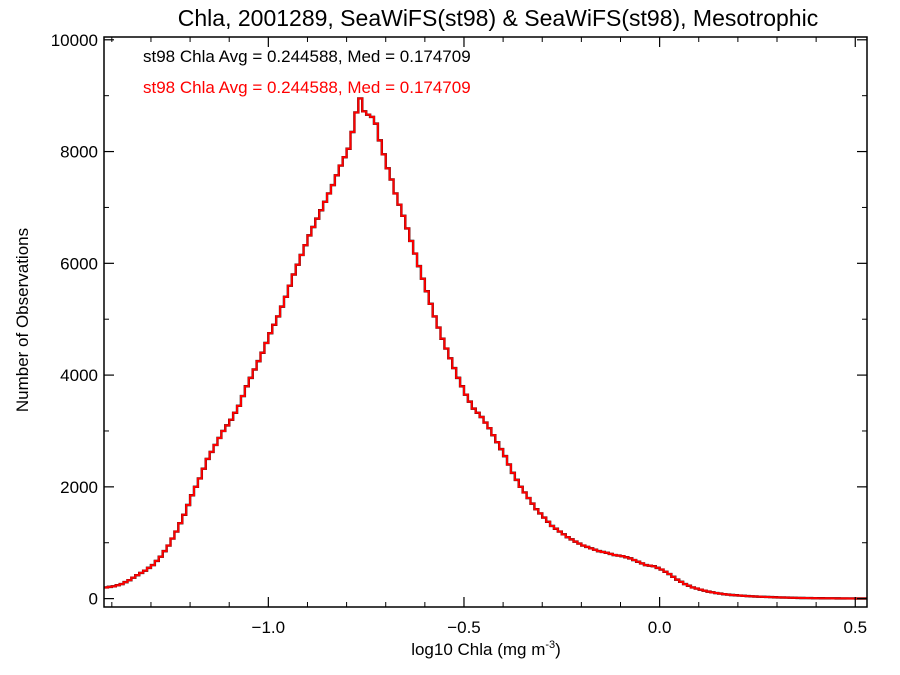  What do you see at coordinates (22, 320) in the screenshot?
I see `y-axis-label: Number of Observations` at bounding box center [22, 320].